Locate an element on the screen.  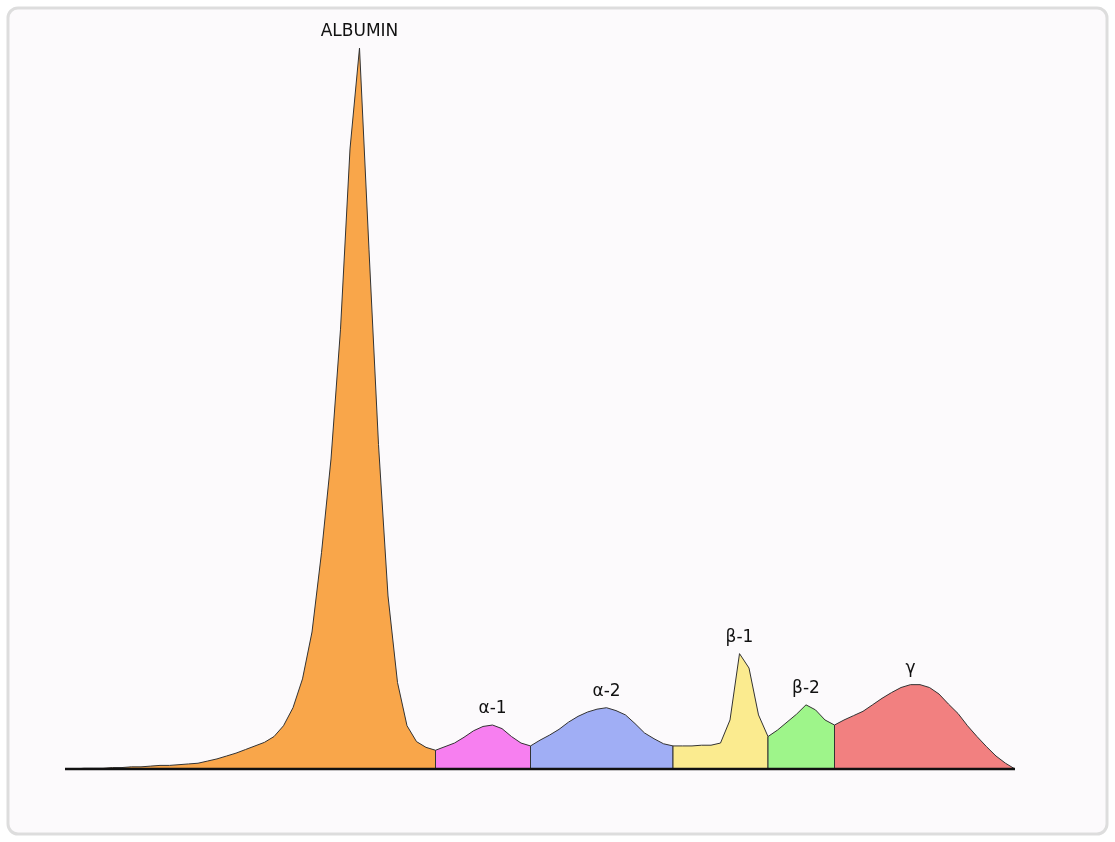
series-label: γ is located at coordinates (910, 666).